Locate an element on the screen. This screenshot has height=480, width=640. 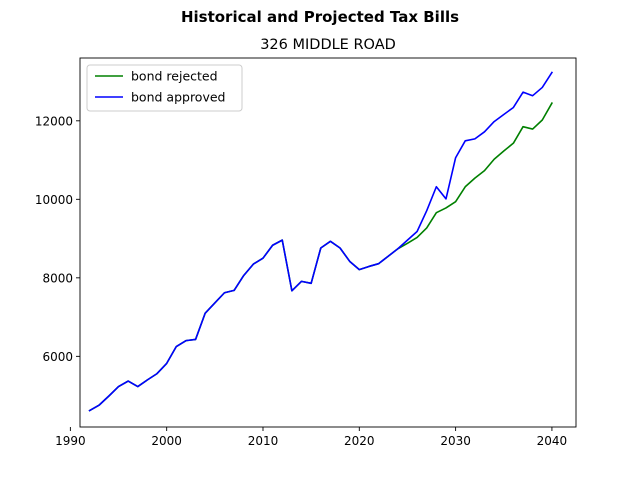
chart-title: 326 MIDDLE ROAD is located at coordinates (328, 45).